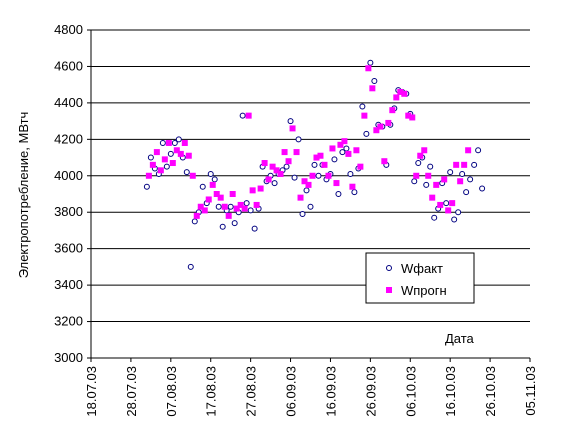  I want to click on y-tick-label: 3400, so click(68, 284).